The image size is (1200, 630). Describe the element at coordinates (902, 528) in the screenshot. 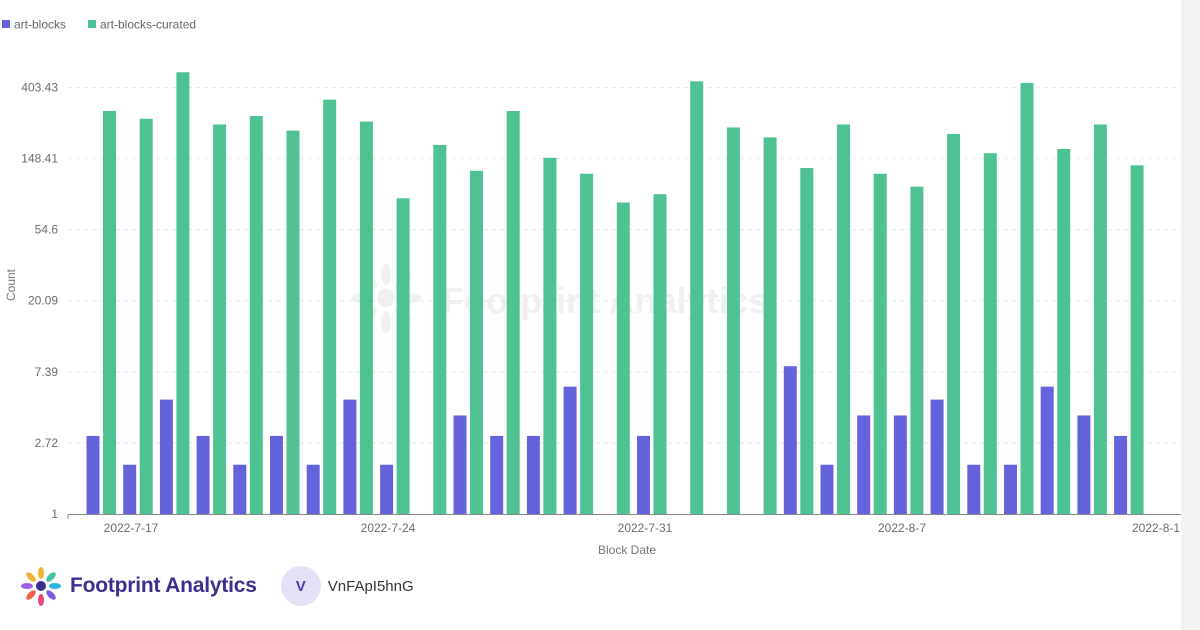

I see `x-tick-label: 2022-8-7` at that location.